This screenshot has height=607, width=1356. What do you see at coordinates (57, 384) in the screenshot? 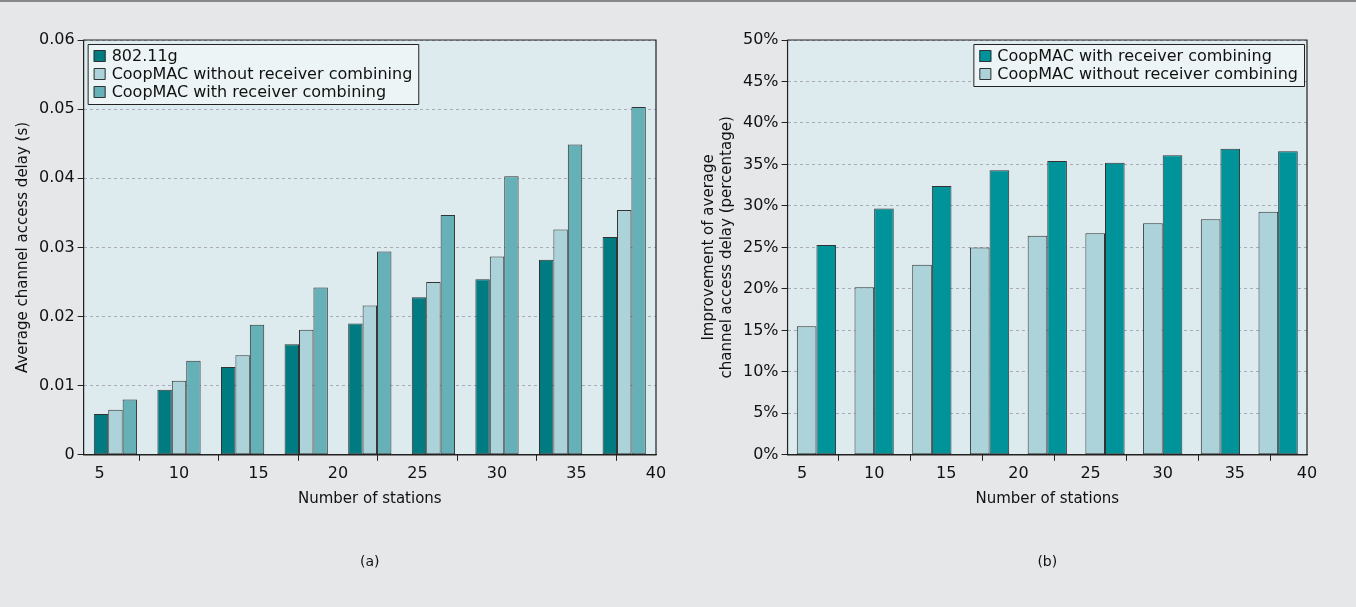
I see `y-tick-label: 0.01` at bounding box center [57, 384].